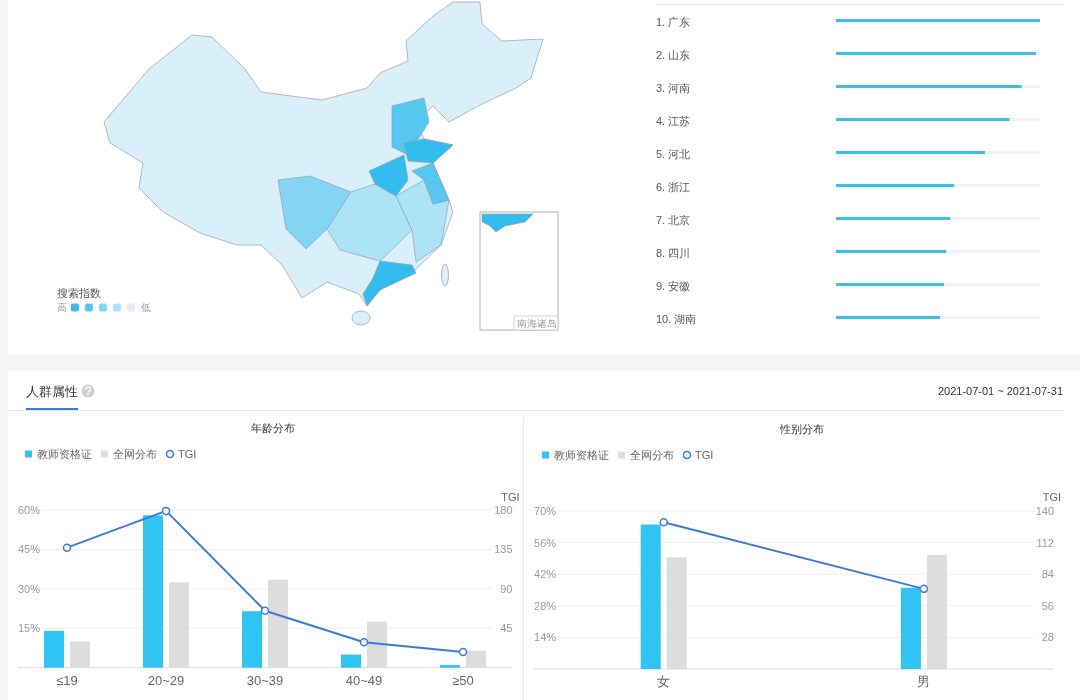 The width and height of the screenshot is (1080, 700). I want to click on y-tick-label: 10. 湖南, so click(676, 319).